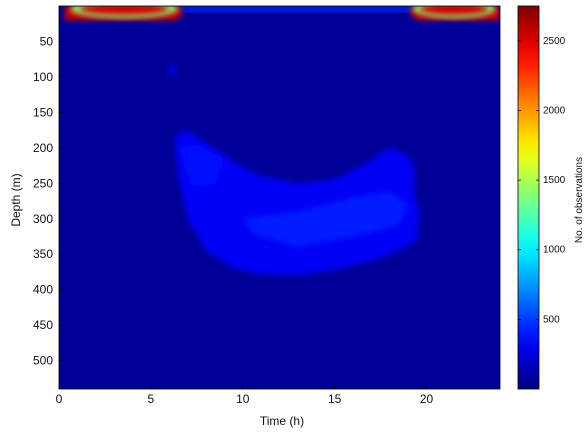  What do you see at coordinates (579, 200) in the screenshot?
I see `colorbar-label: No. of observations` at bounding box center [579, 200].